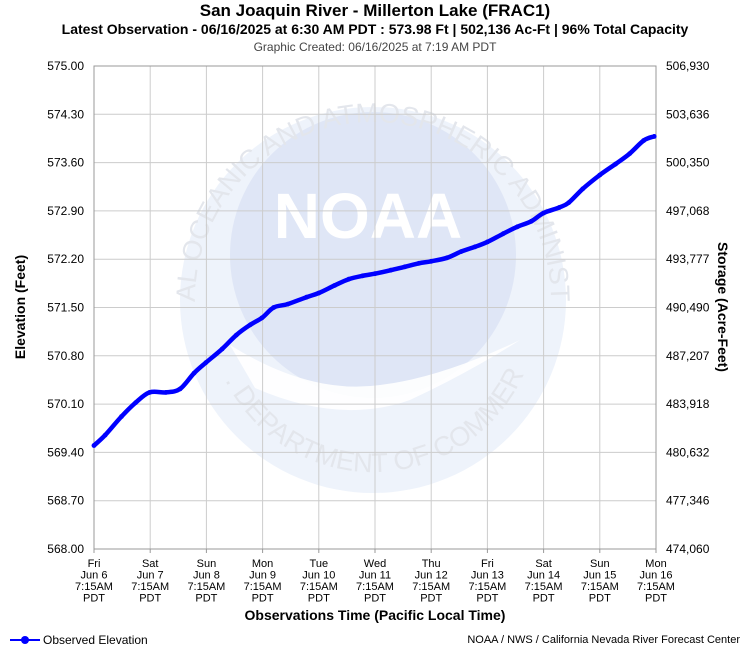 The height and width of the screenshot is (650, 750). I want to click on watermark-logo-text: NOAA, so click(368, 216).